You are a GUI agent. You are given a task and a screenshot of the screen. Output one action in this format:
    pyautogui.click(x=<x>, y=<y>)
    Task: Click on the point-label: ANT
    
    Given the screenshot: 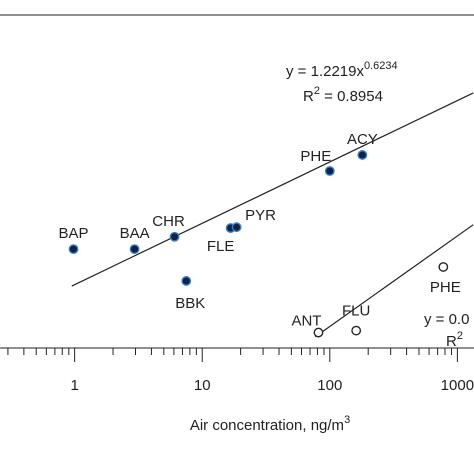 What is the action you would take?
    pyautogui.click(x=306, y=321)
    